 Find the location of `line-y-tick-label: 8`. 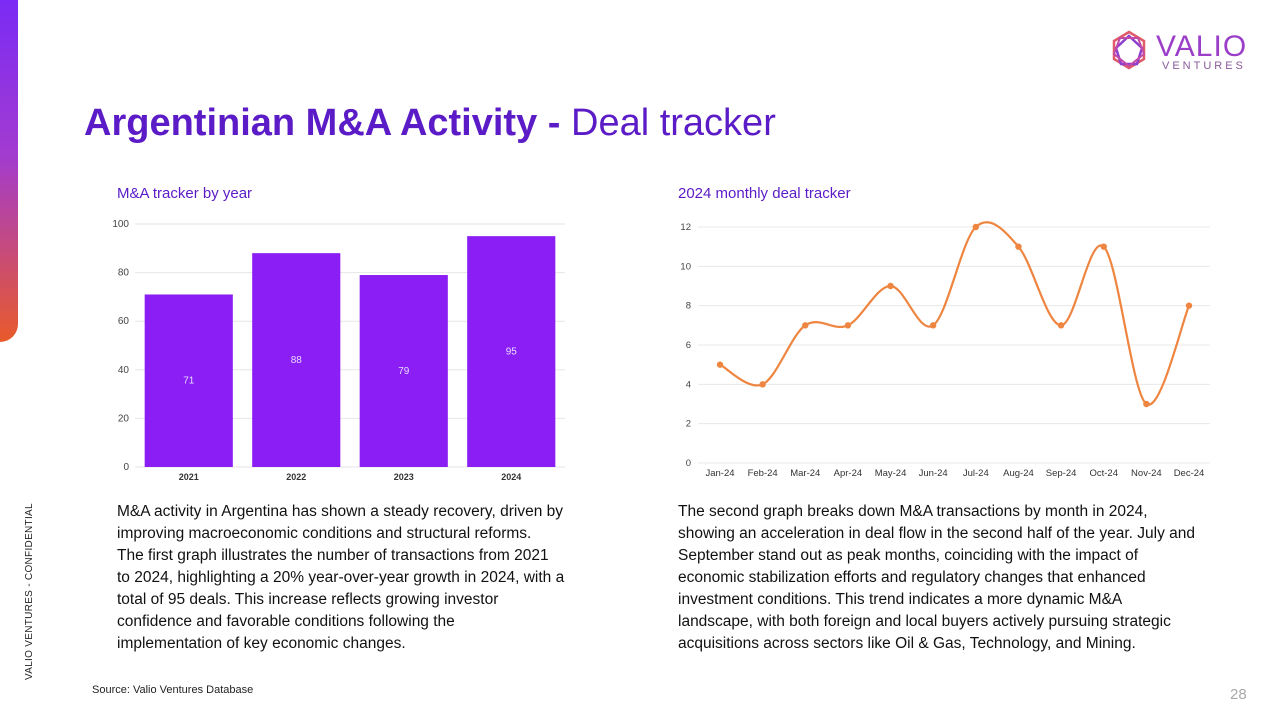

line-y-tick-label: 8 is located at coordinates (688, 306).